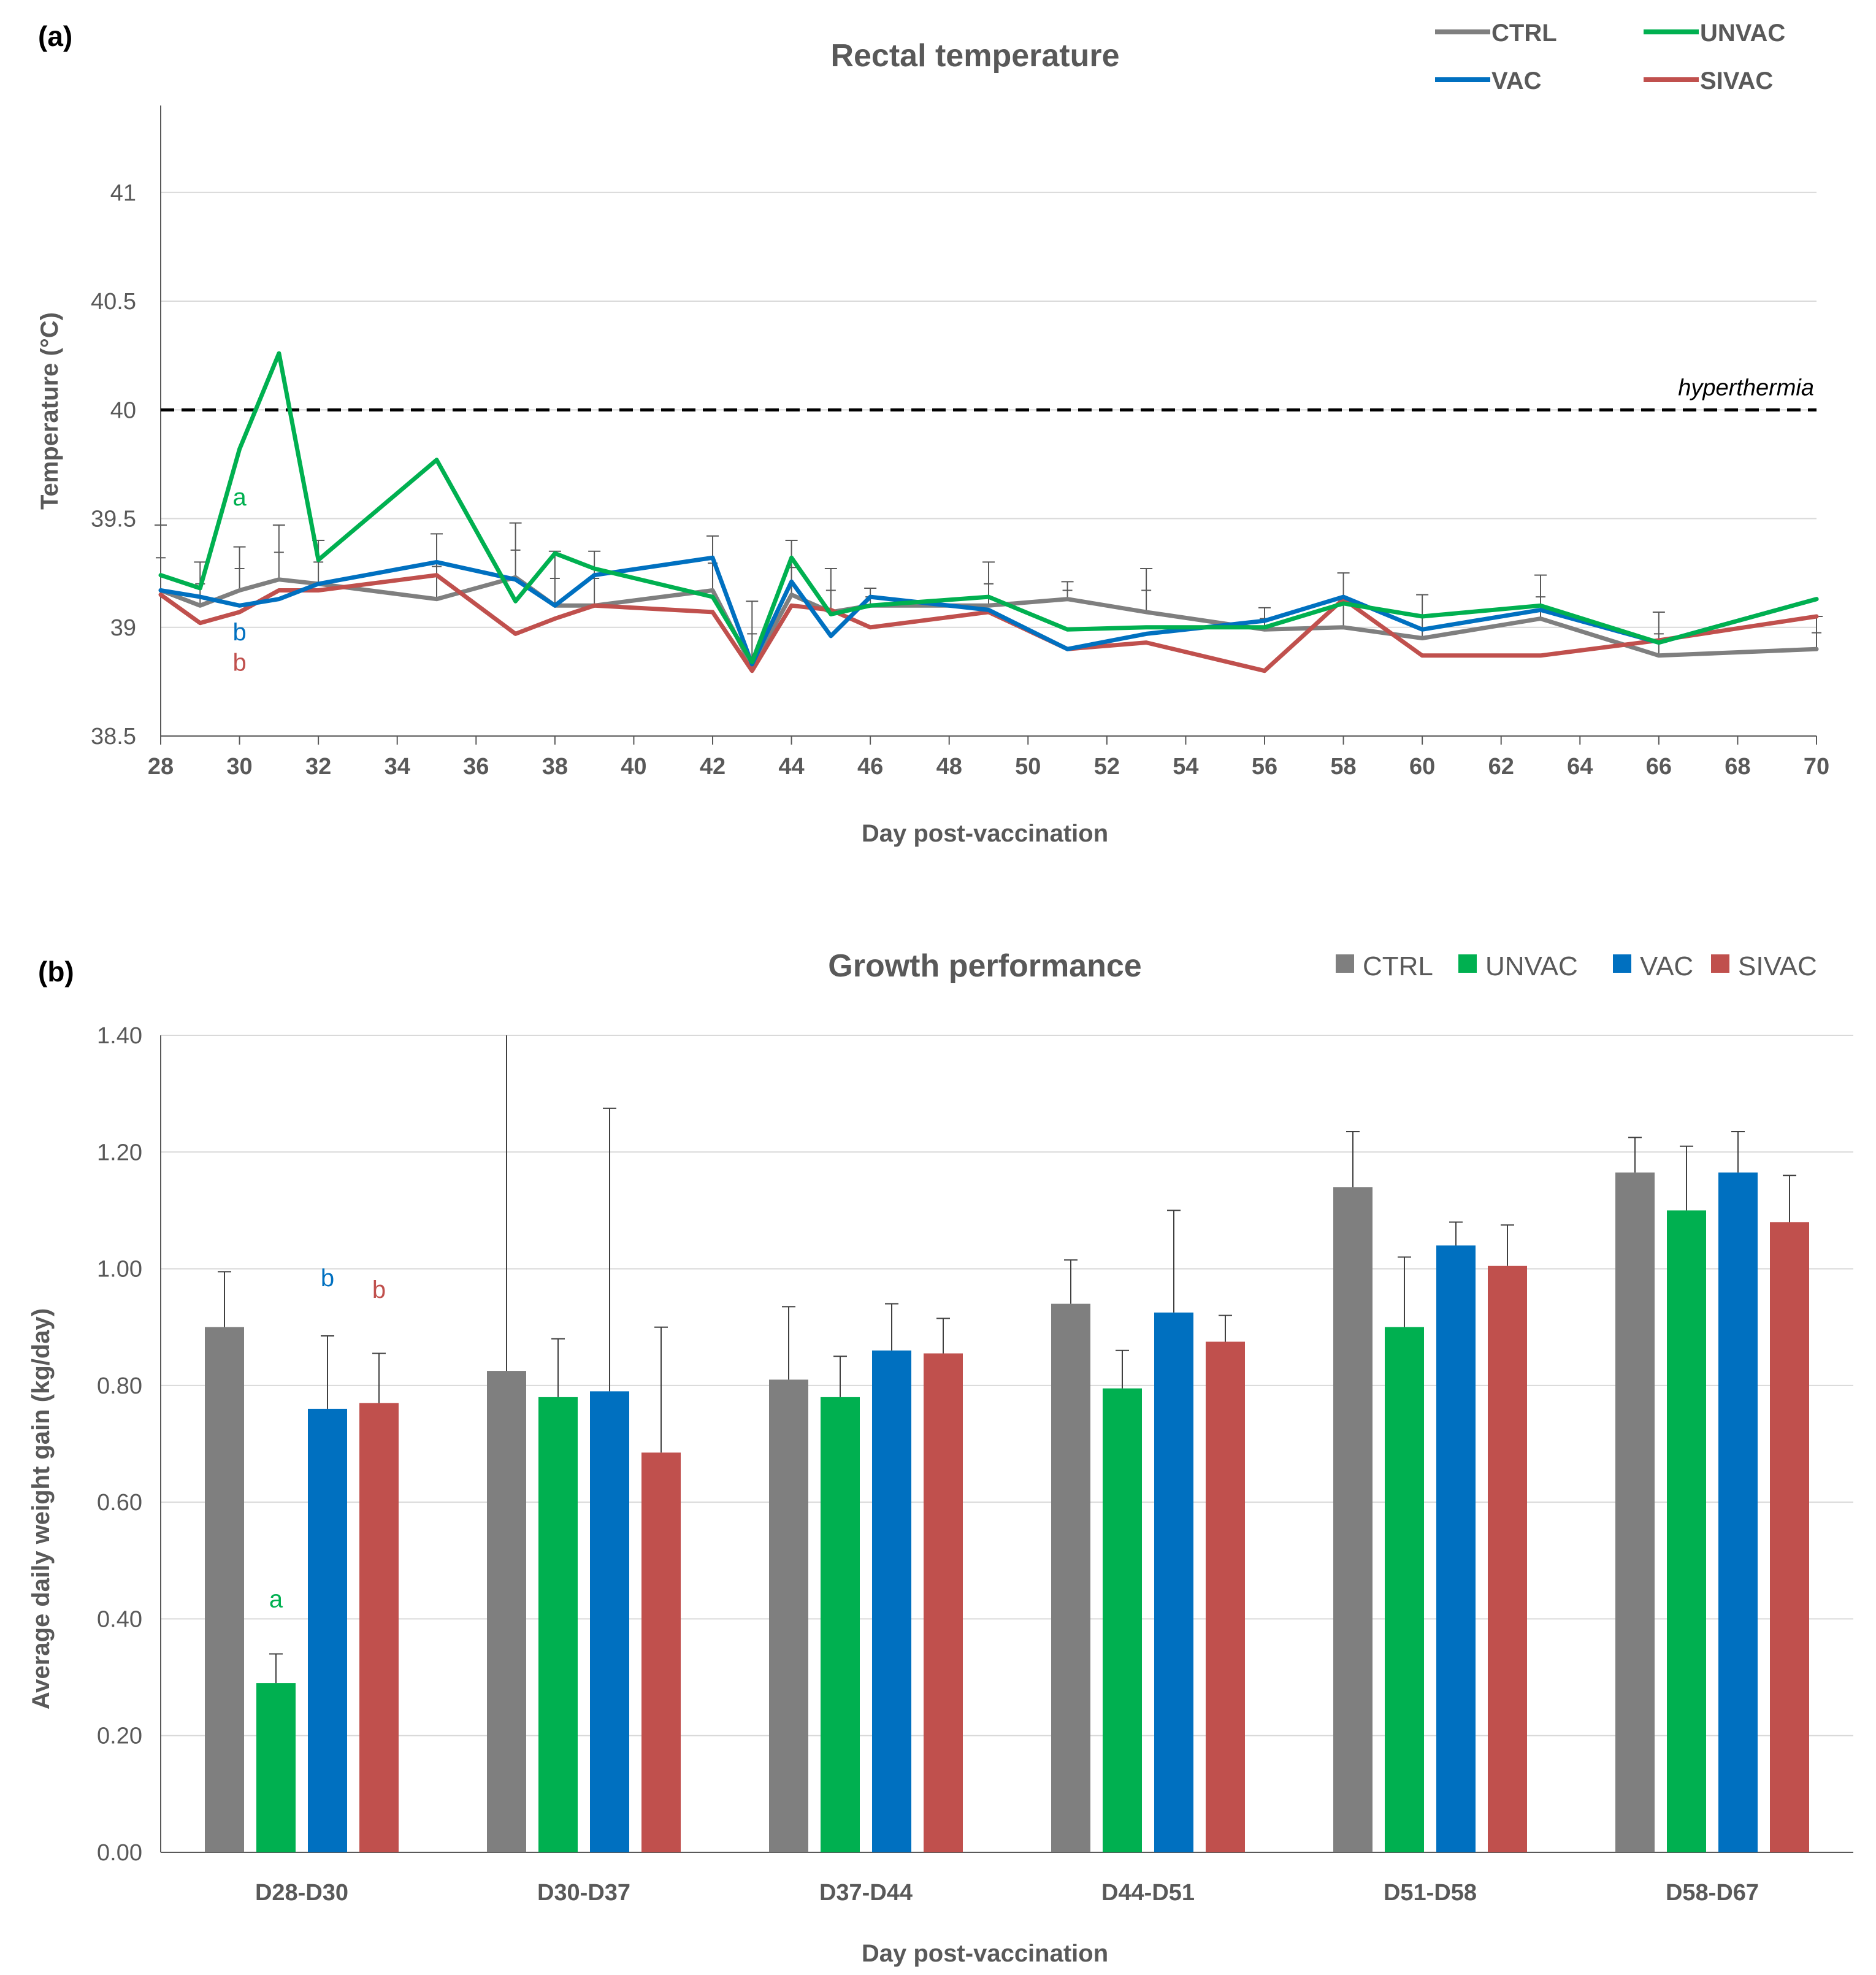  What do you see at coordinates (1659, 767) in the screenshot?
I see `line-chart-x-tick-label: 66` at bounding box center [1659, 767].